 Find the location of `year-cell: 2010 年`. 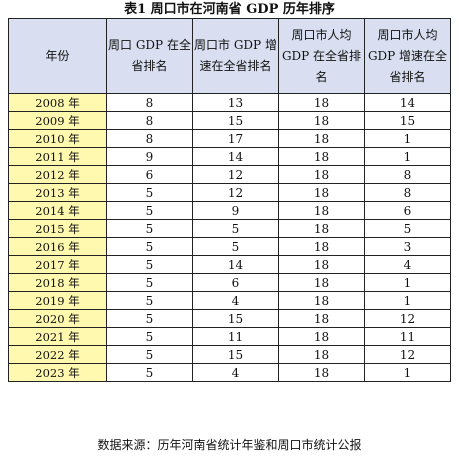

year-cell: 2010 年 is located at coordinates (57, 138).